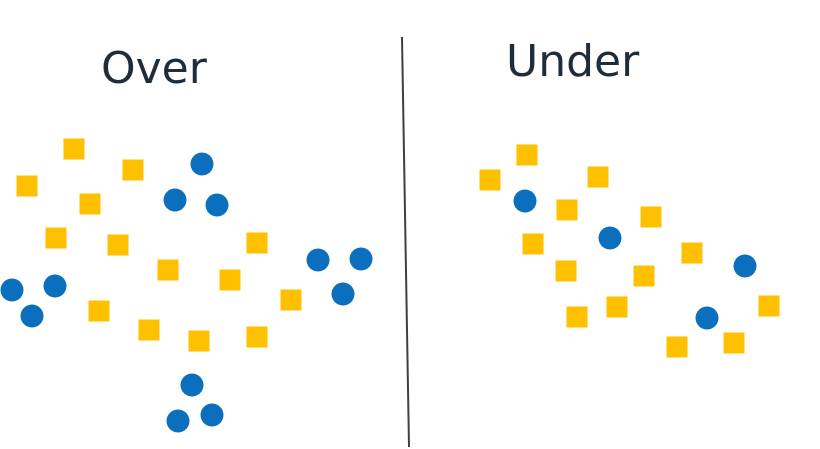  Describe the element at coordinates (154, 68) in the screenshot. I see `over-title: Over` at that location.